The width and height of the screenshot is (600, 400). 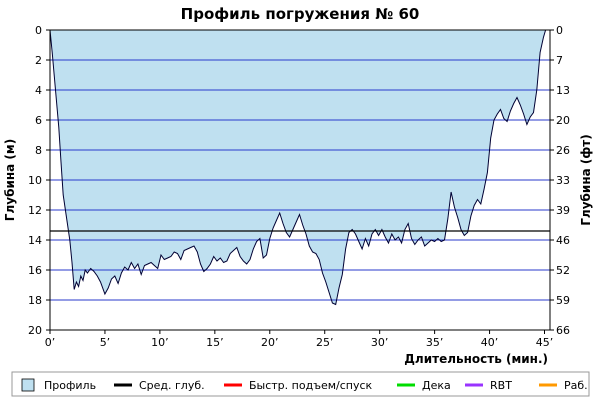 I want to click on x-tick: 0’, so click(x=50, y=342).